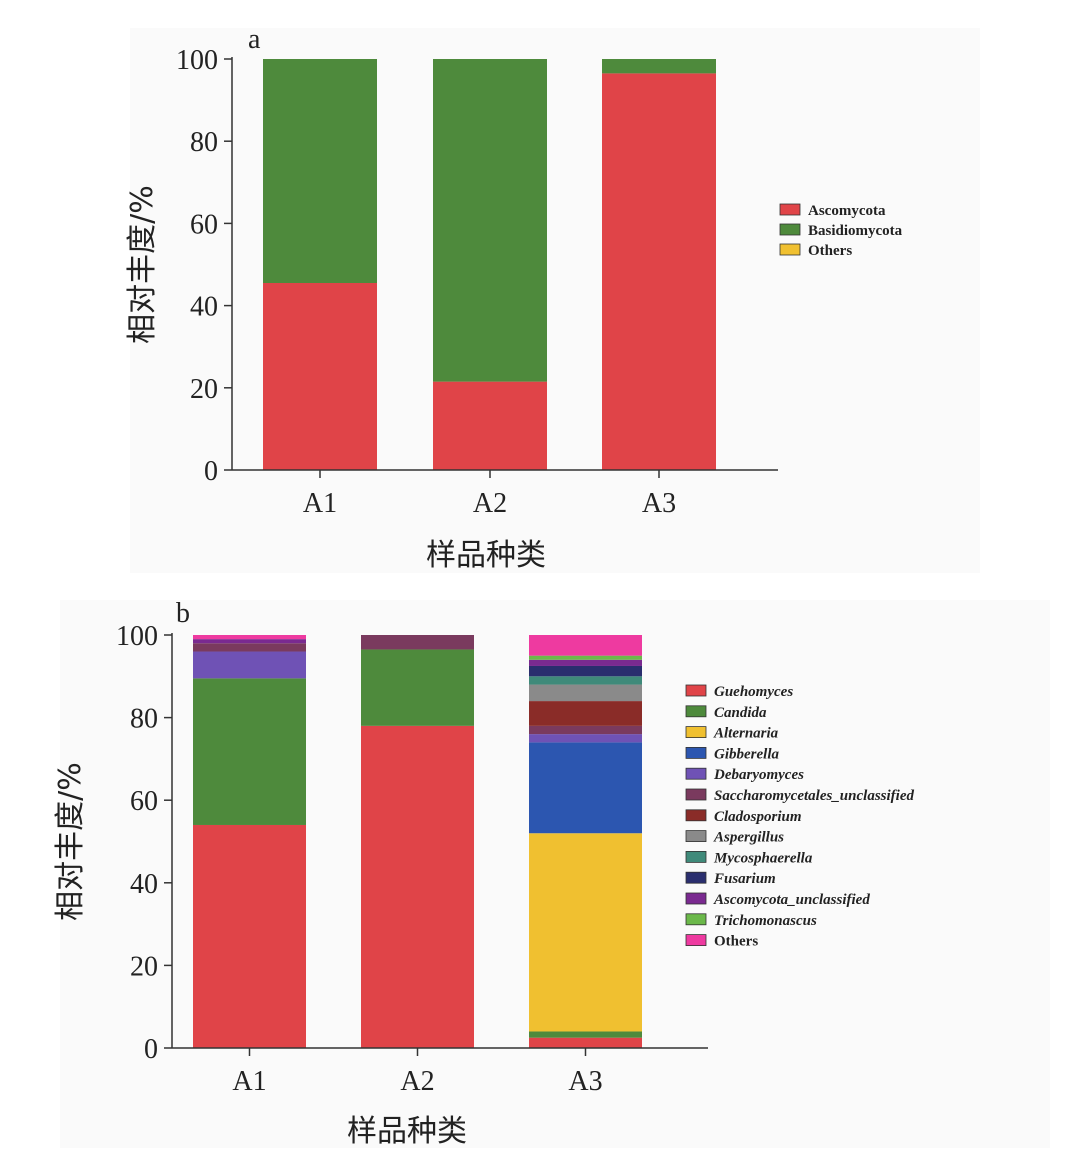  I want to click on bar-segment-a3-others, so click(585, 645).